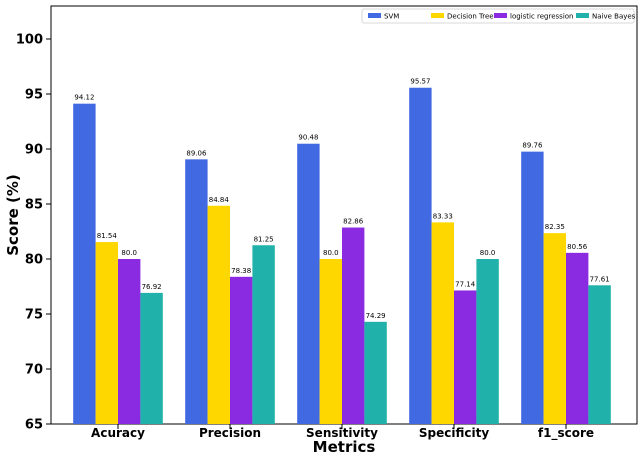  I want to click on legend-label: logistic regression, so click(542, 17).